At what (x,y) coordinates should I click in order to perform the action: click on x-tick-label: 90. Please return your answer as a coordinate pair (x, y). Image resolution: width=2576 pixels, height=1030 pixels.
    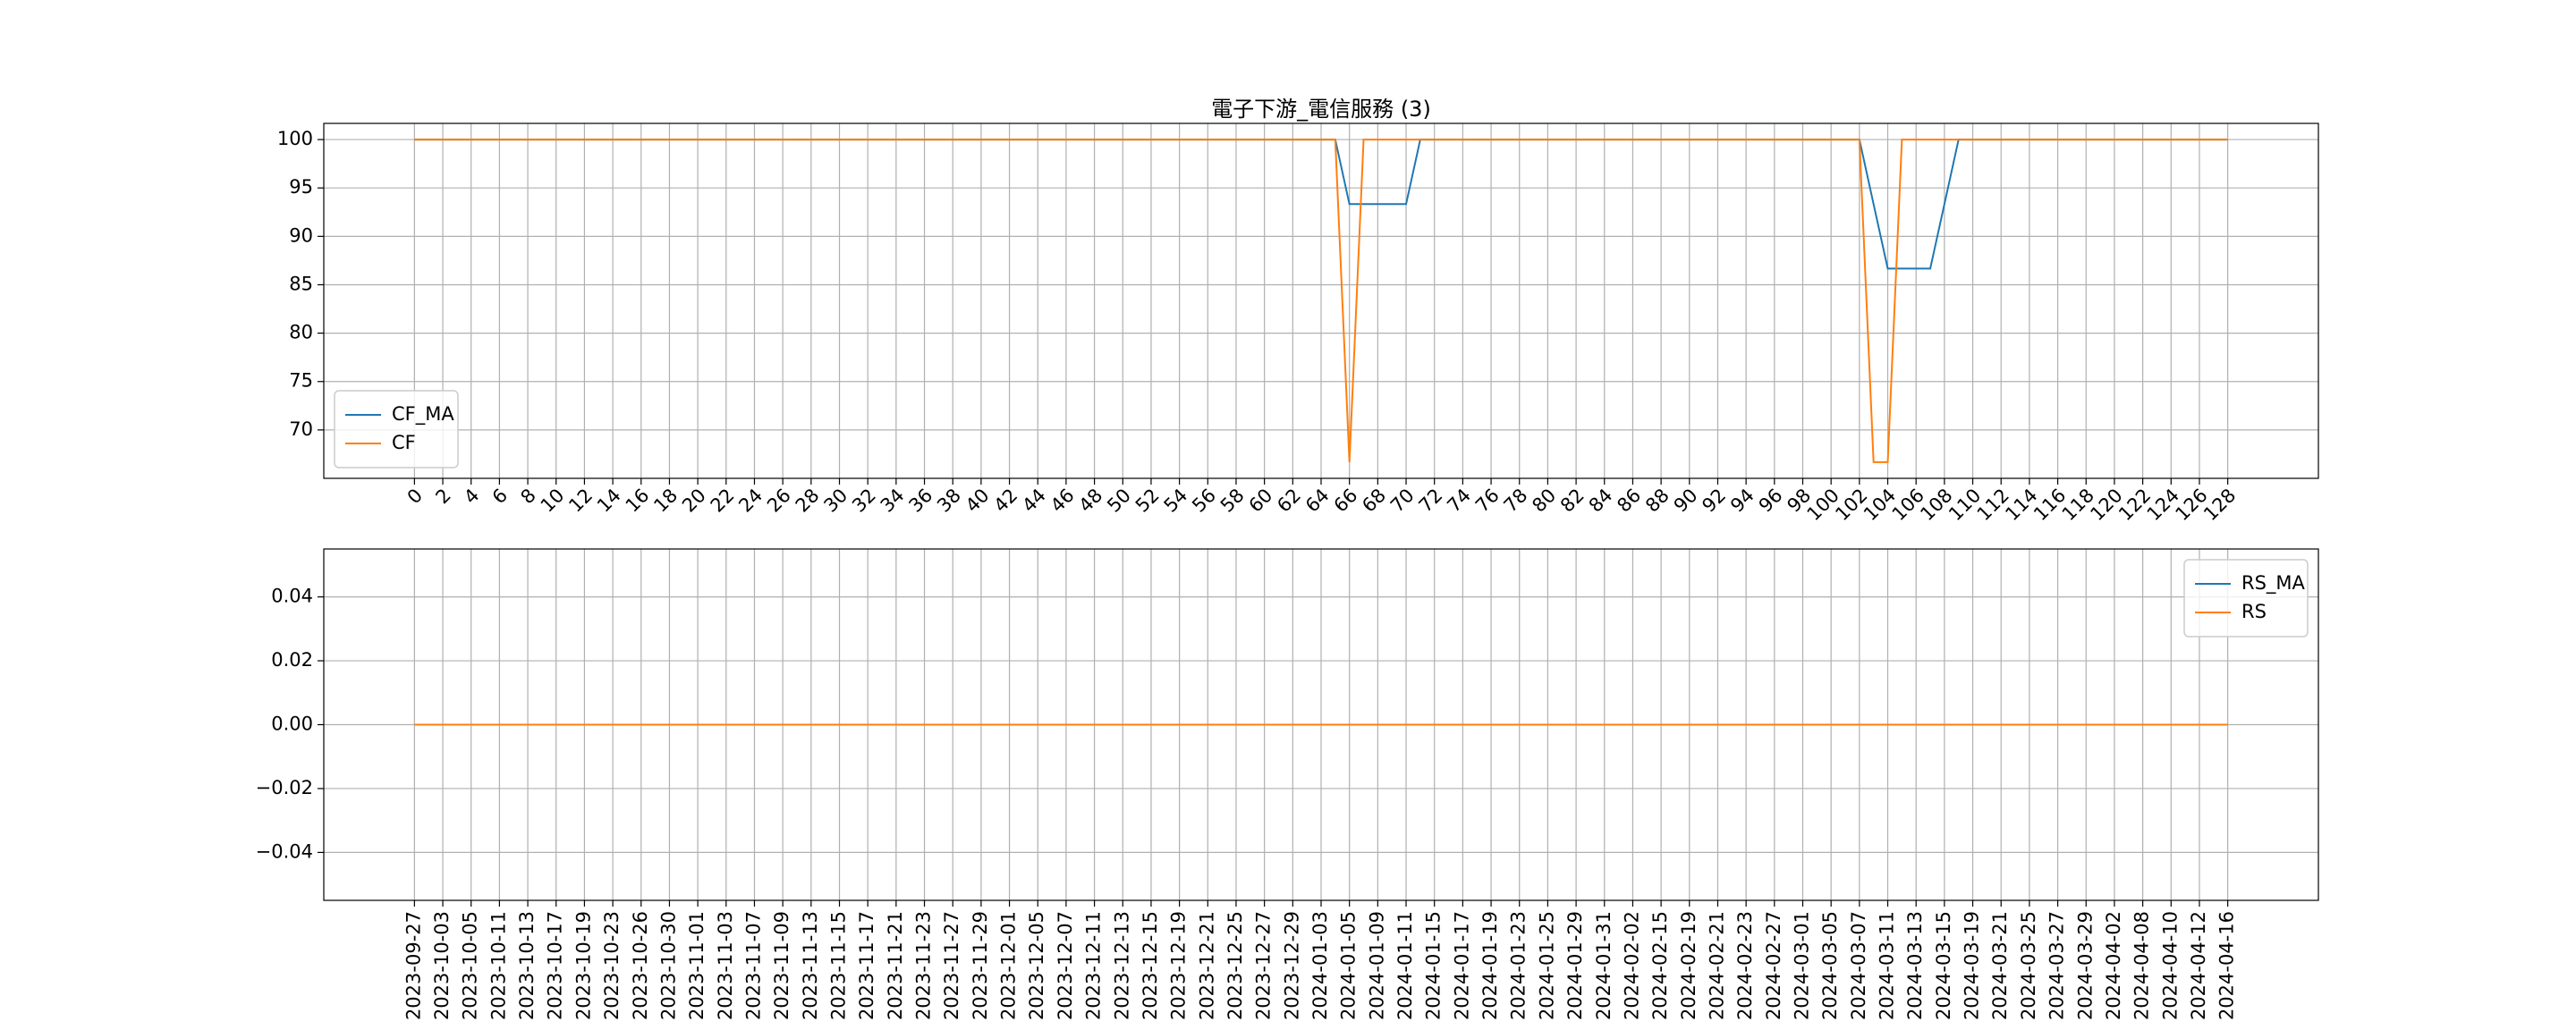
    Looking at the image, I should click on (1686, 501).